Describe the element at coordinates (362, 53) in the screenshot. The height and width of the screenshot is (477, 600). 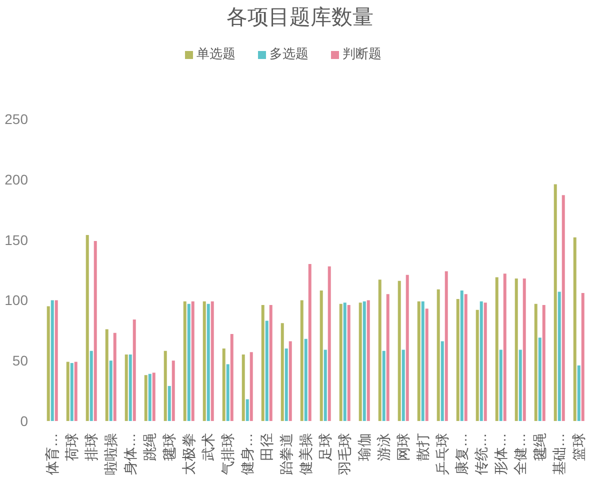
I see `legend-label: 判断题` at that location.